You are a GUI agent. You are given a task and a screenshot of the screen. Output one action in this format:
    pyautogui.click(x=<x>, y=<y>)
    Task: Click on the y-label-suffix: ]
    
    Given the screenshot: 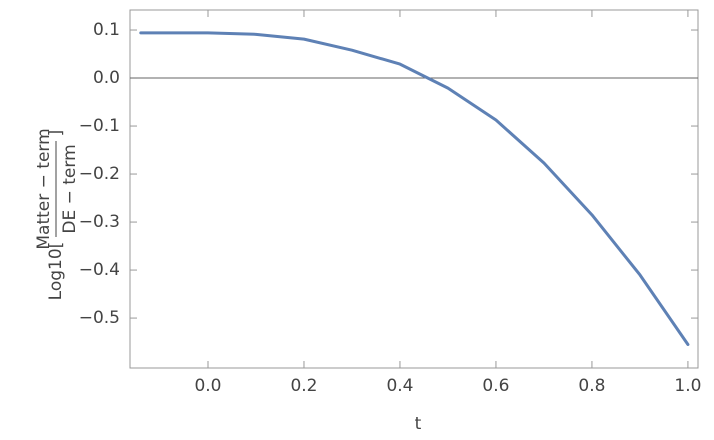 What is the action you would take?
    pyautogui.click(x=56, y=133)
    